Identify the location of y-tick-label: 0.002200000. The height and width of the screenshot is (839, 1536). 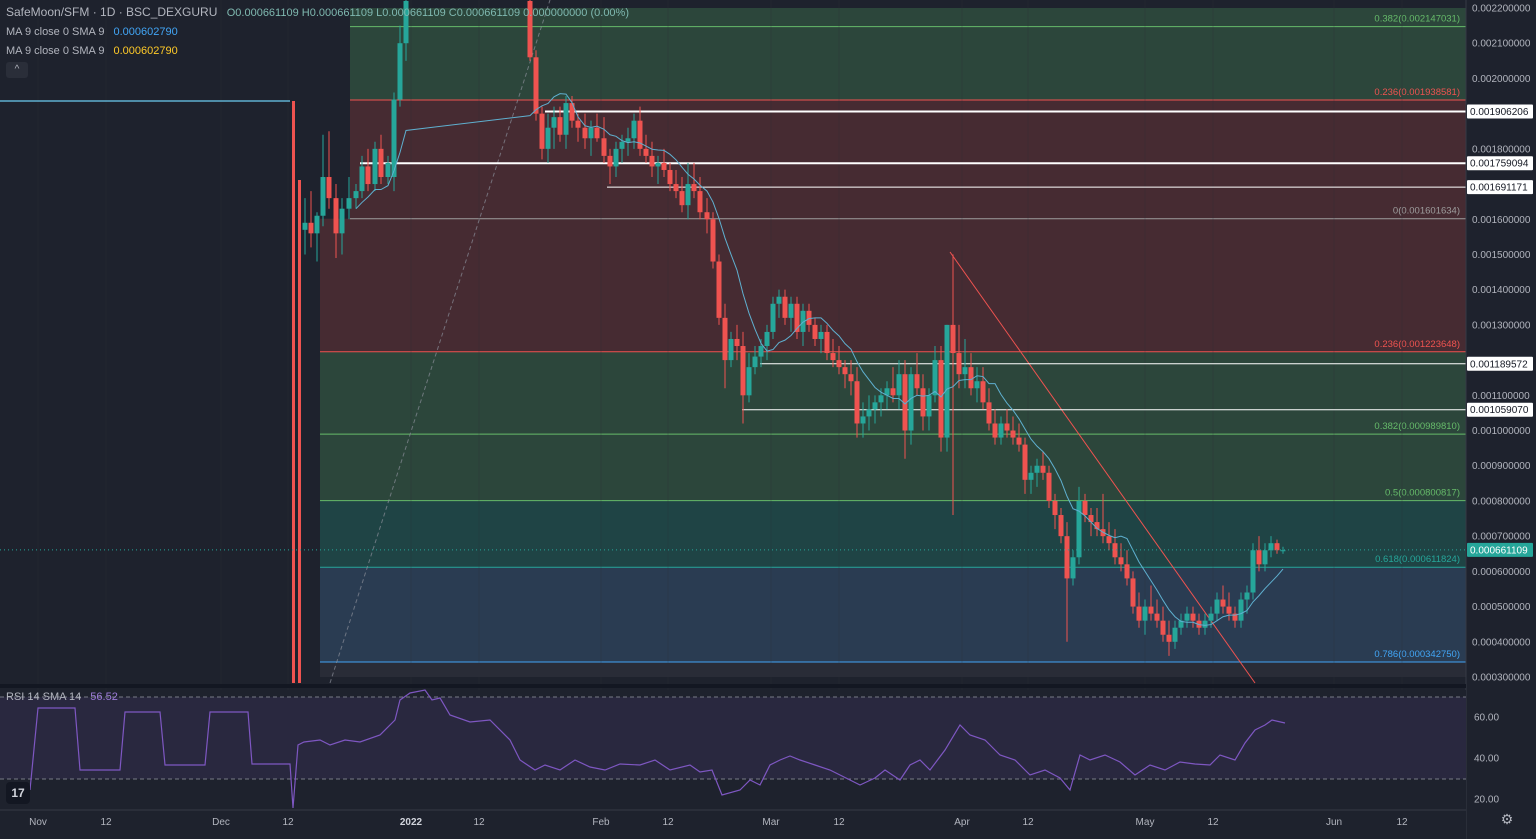
(1501, 9).